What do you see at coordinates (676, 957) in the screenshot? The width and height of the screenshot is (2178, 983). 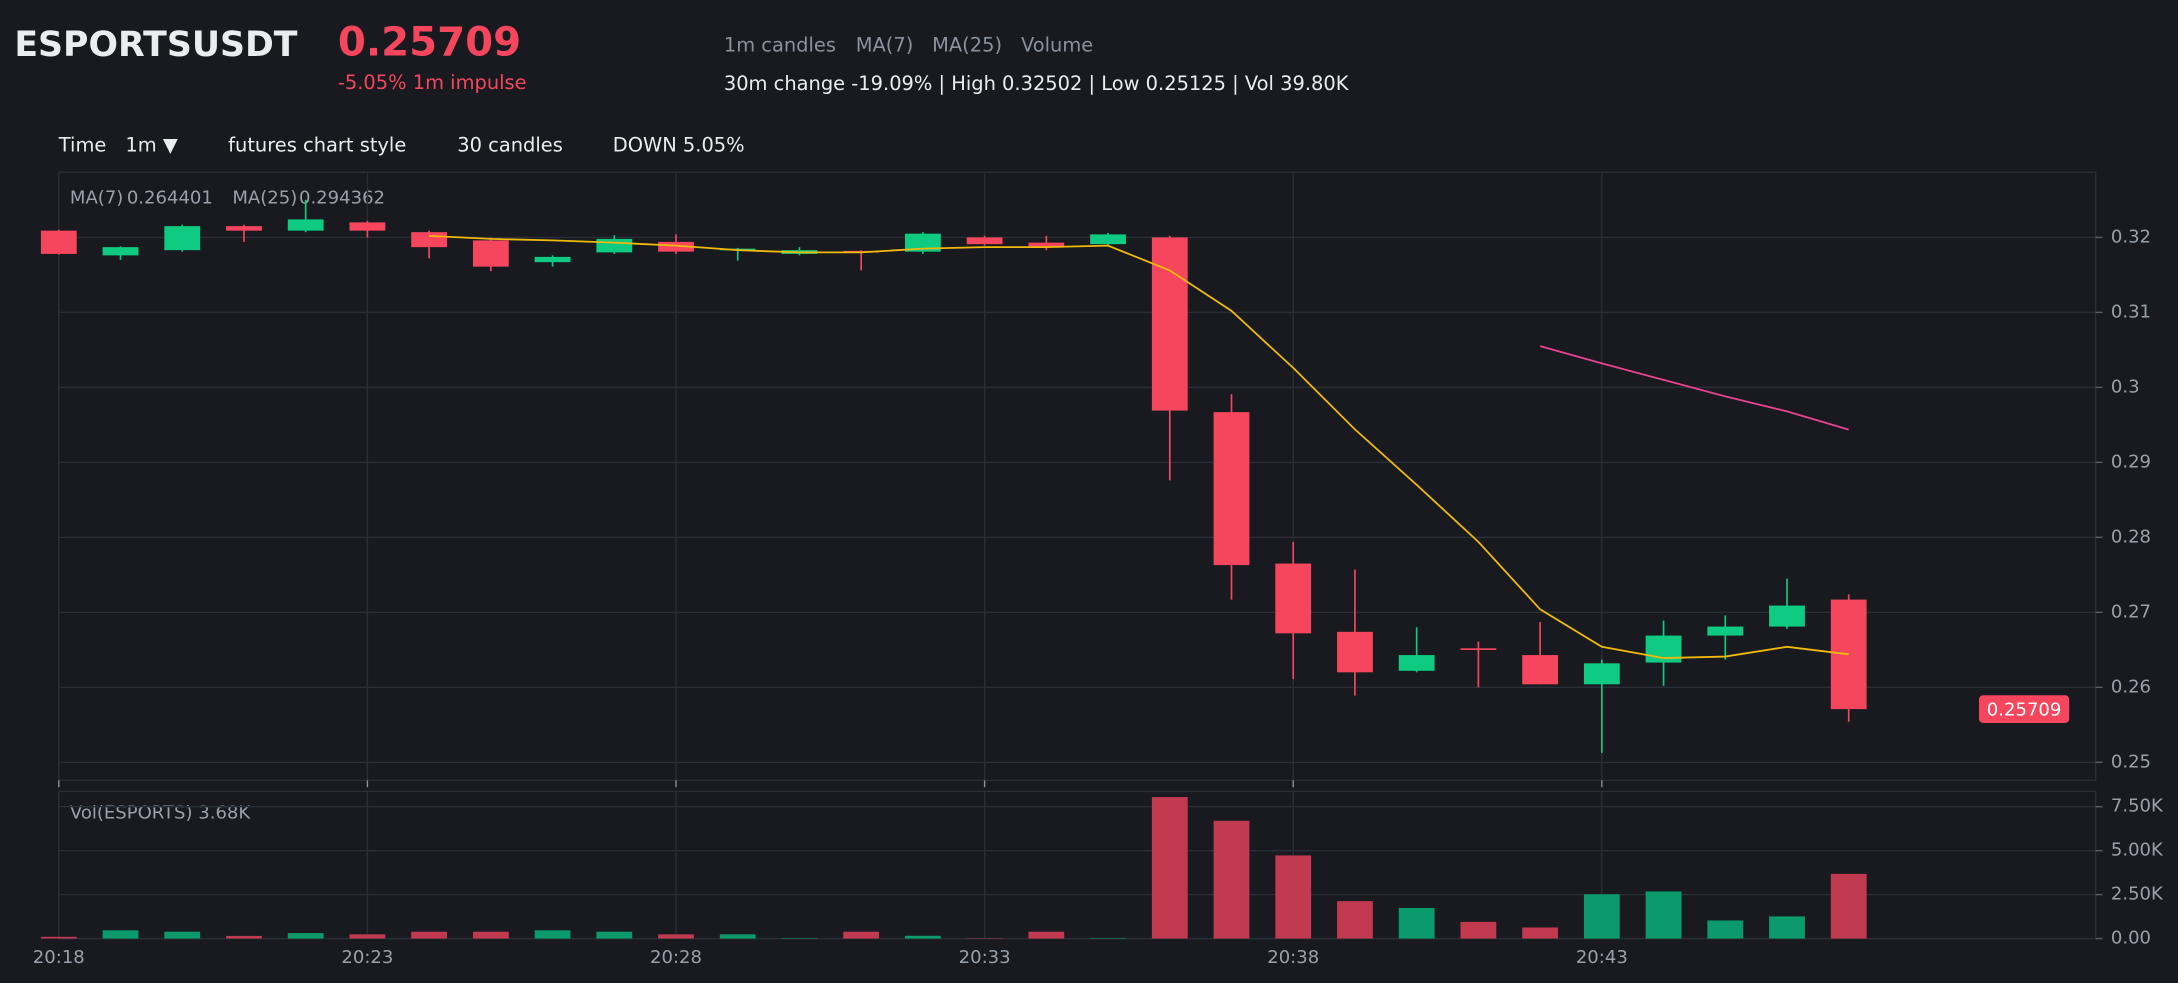 I see `x-tick-label: 20:28` at bounding box center [676, 957].